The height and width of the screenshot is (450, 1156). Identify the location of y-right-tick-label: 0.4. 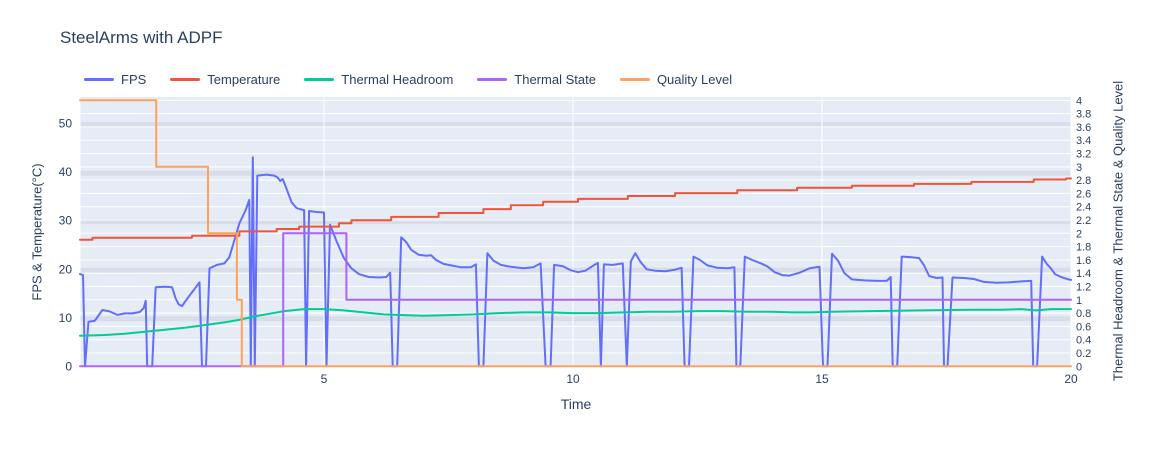
(1083, 341).